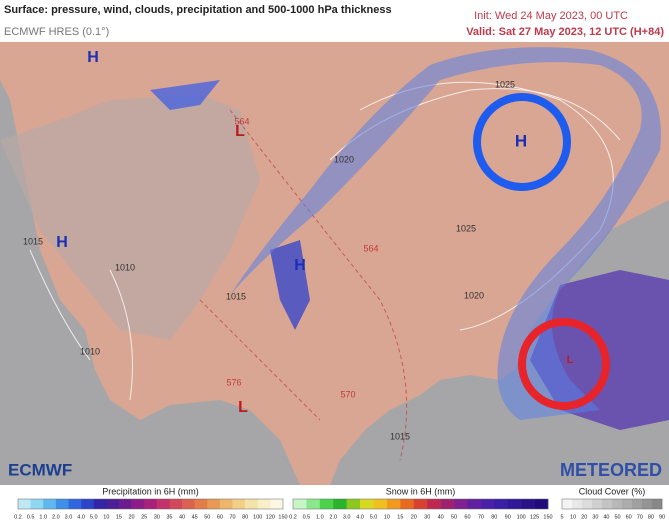 The image size is (669, 525). I want to click on legend-tick: 5, so click(561, 517).